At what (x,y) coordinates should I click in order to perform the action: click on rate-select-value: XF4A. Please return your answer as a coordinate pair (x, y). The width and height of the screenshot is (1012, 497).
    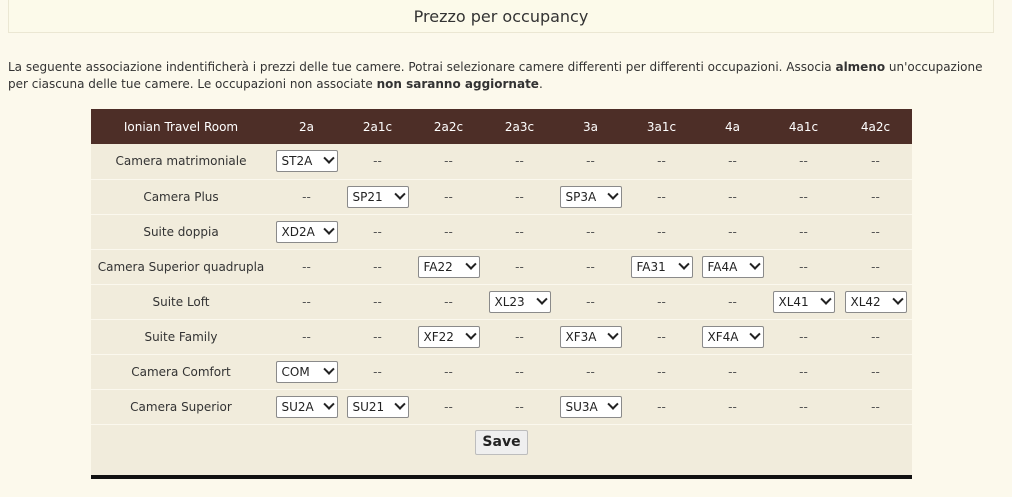
    Looking at the image, I should click on (723, 336).